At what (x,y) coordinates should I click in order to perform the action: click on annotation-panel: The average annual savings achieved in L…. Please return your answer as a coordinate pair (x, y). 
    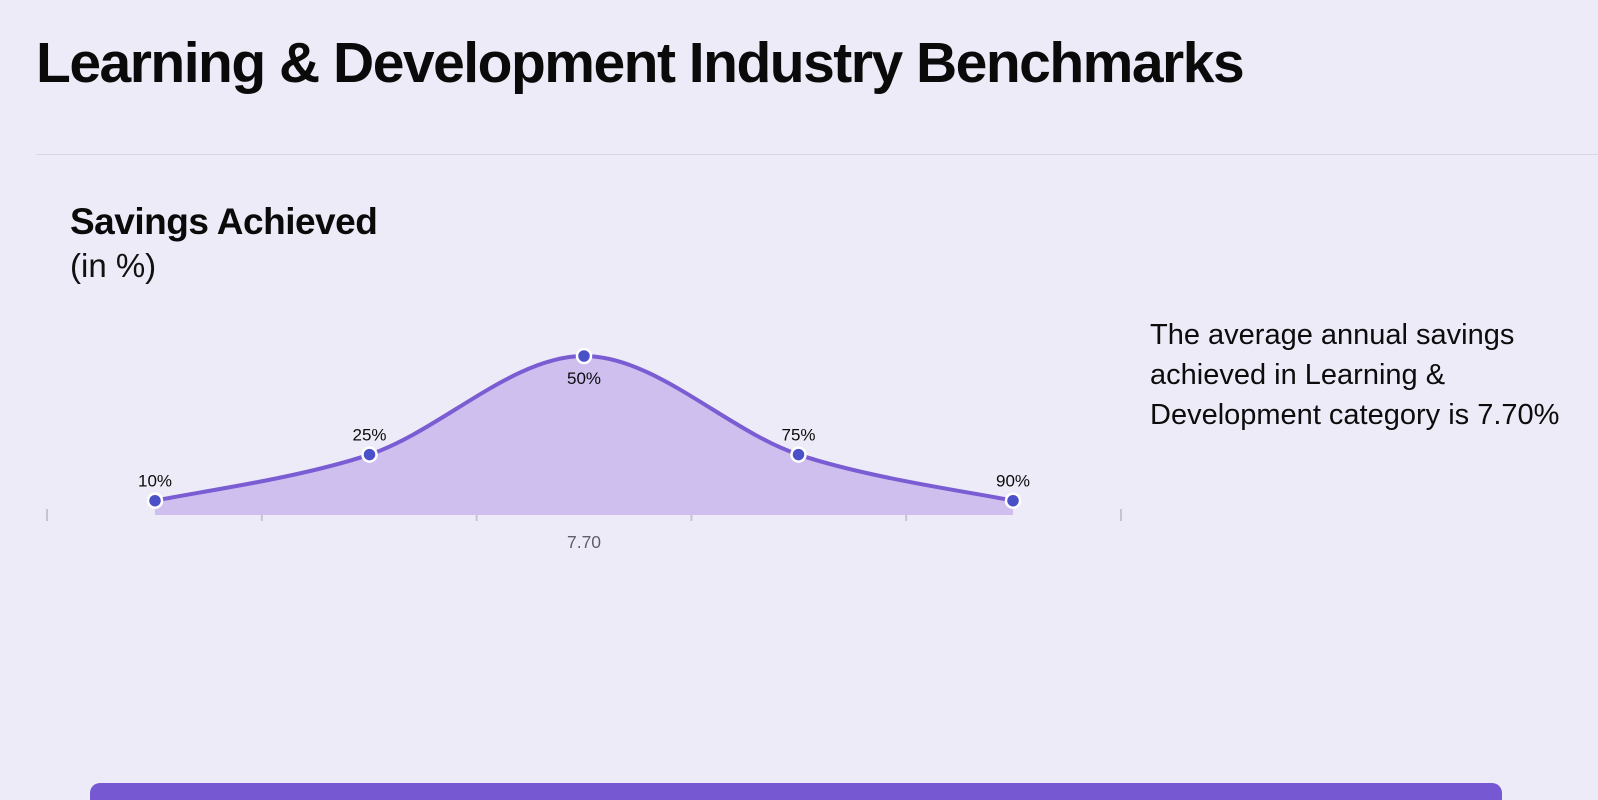
    Looking at the image, I should click on (1366, 375).